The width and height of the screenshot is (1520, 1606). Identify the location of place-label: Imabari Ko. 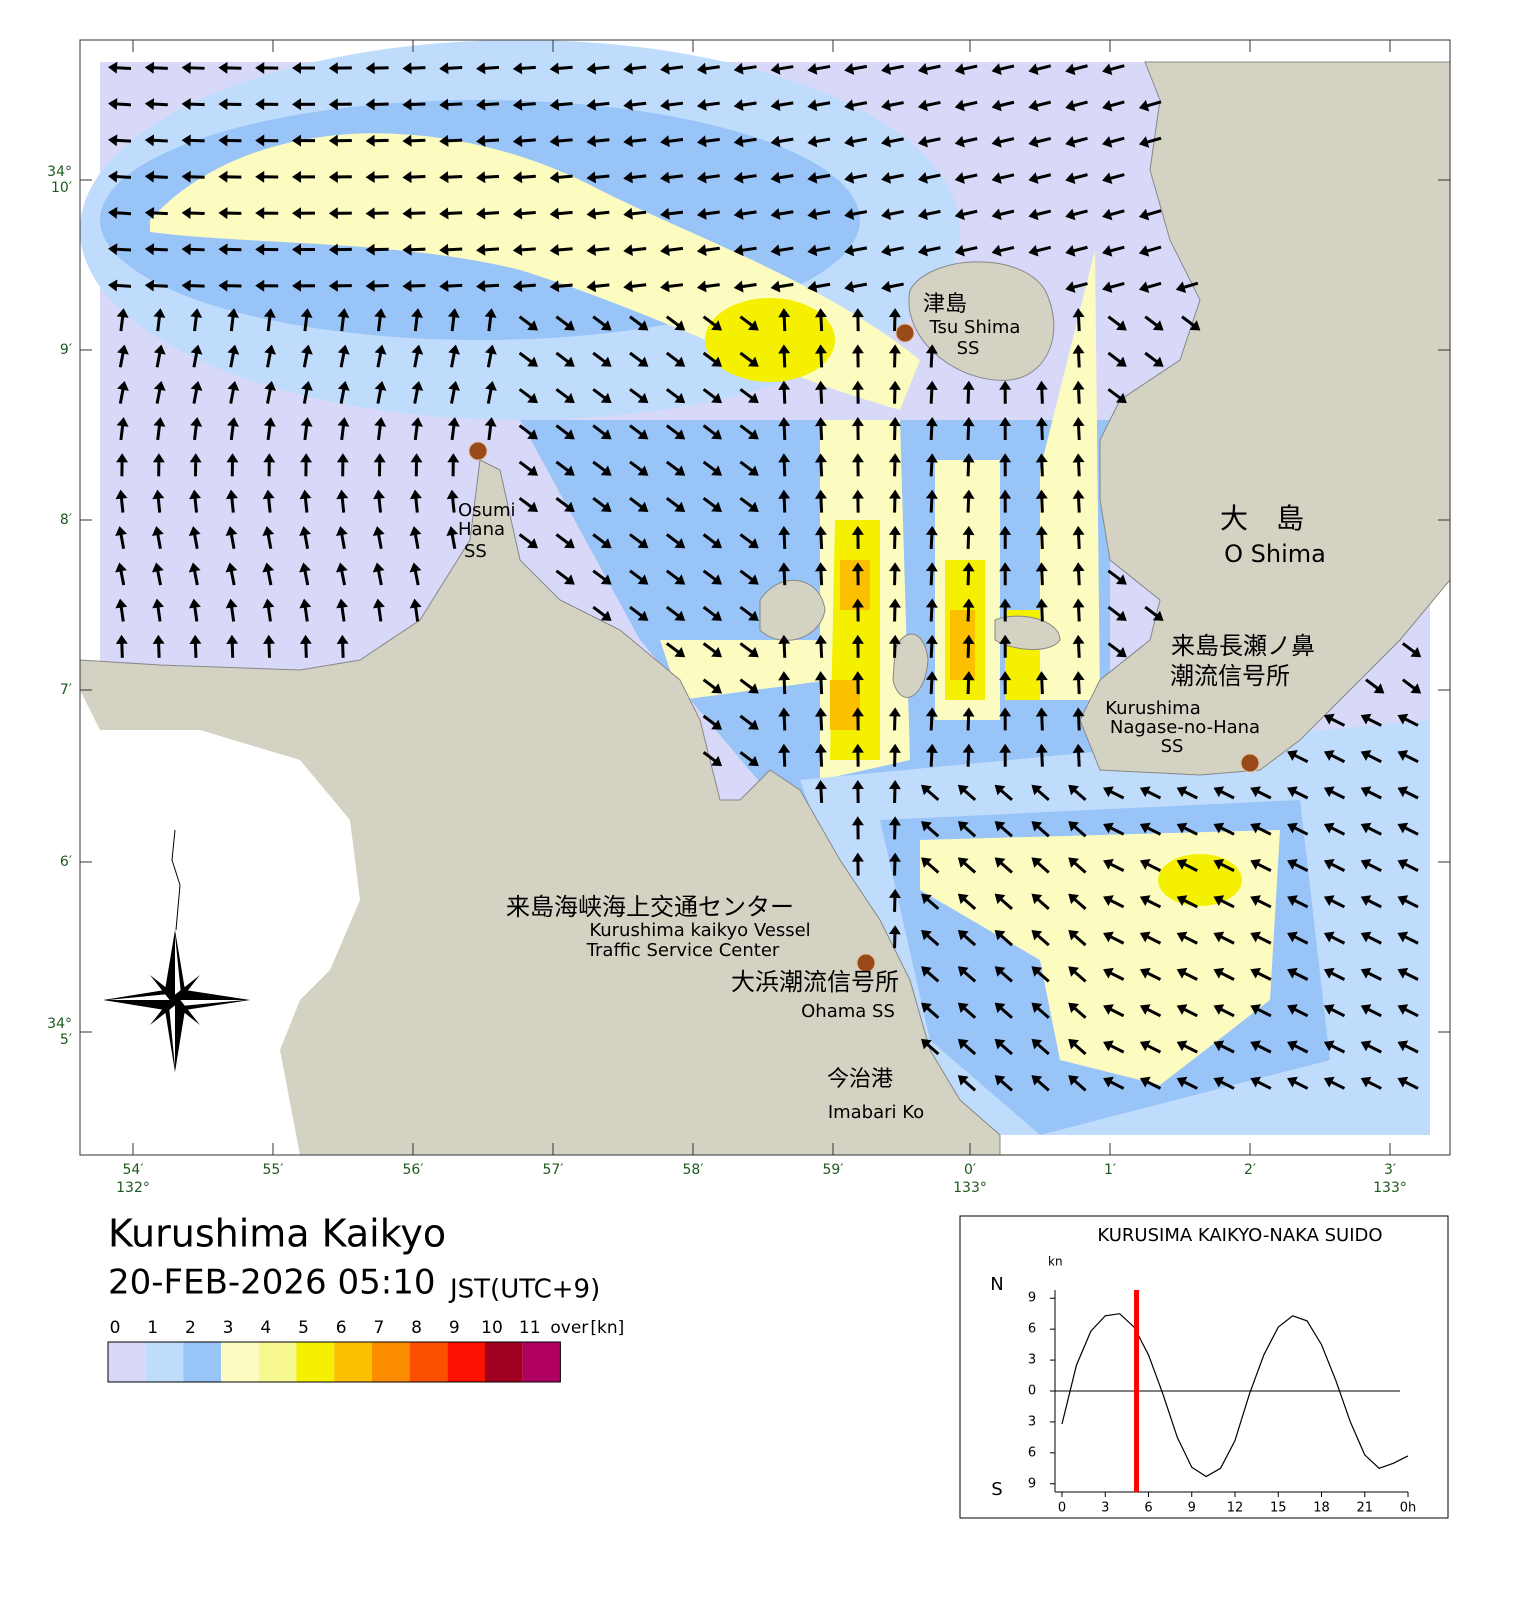
(876, 1112).